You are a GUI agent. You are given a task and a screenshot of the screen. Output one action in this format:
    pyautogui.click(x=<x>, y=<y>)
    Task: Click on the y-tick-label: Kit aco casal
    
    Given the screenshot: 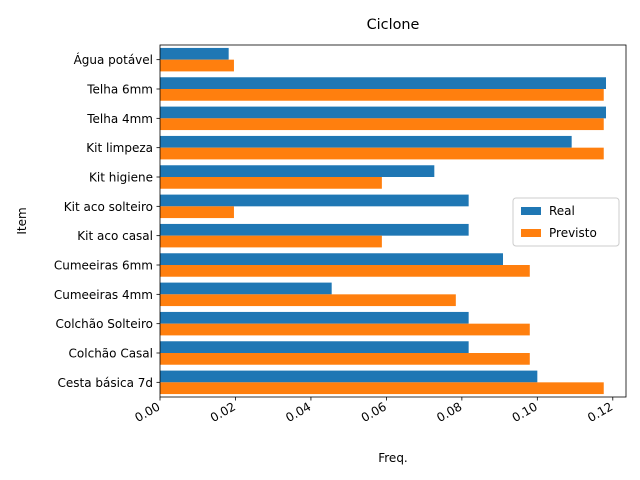 What is the action you would take?
    pyautogui.click(x=115, y=236)
    